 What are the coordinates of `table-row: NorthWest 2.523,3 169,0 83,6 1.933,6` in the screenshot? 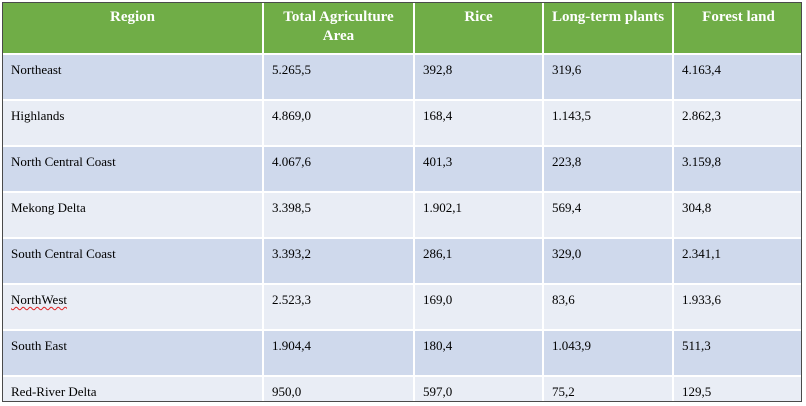 It's located at (402, 307).